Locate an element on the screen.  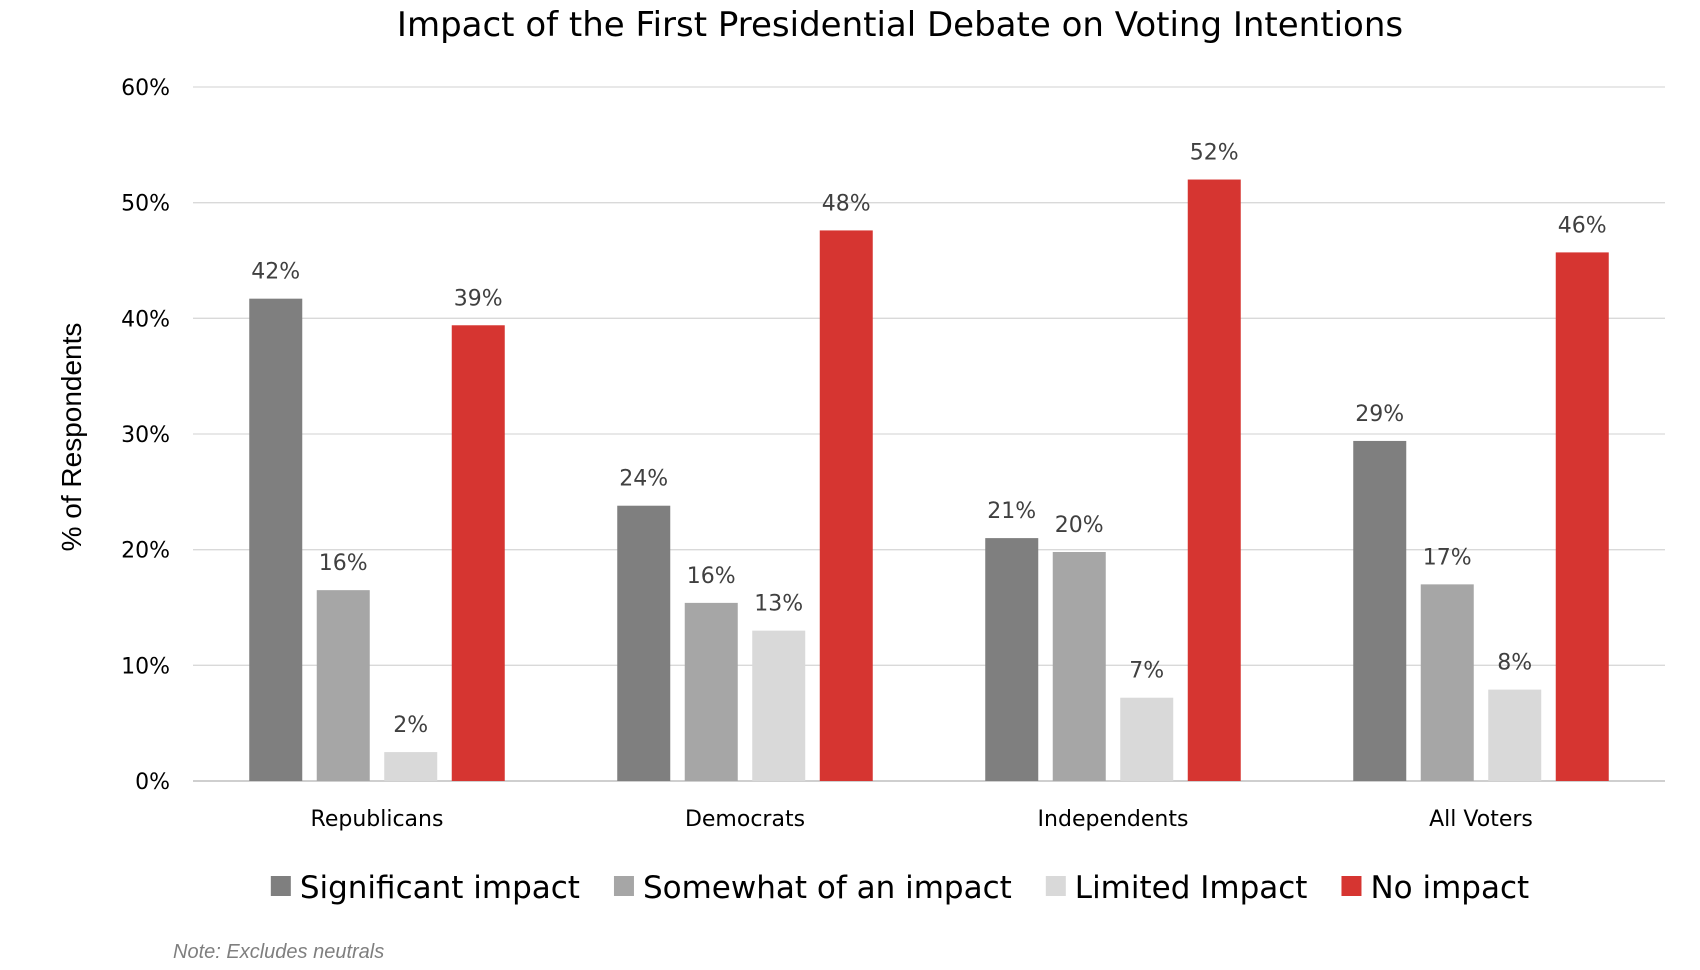
data-label: 46% is located at coordinates (1582, 225).